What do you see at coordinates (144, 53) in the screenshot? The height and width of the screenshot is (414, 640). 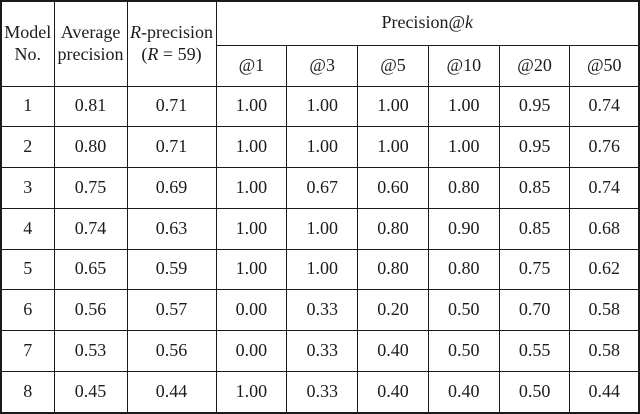 I see `r-paren-open: (` at bounding box center [144, 53].